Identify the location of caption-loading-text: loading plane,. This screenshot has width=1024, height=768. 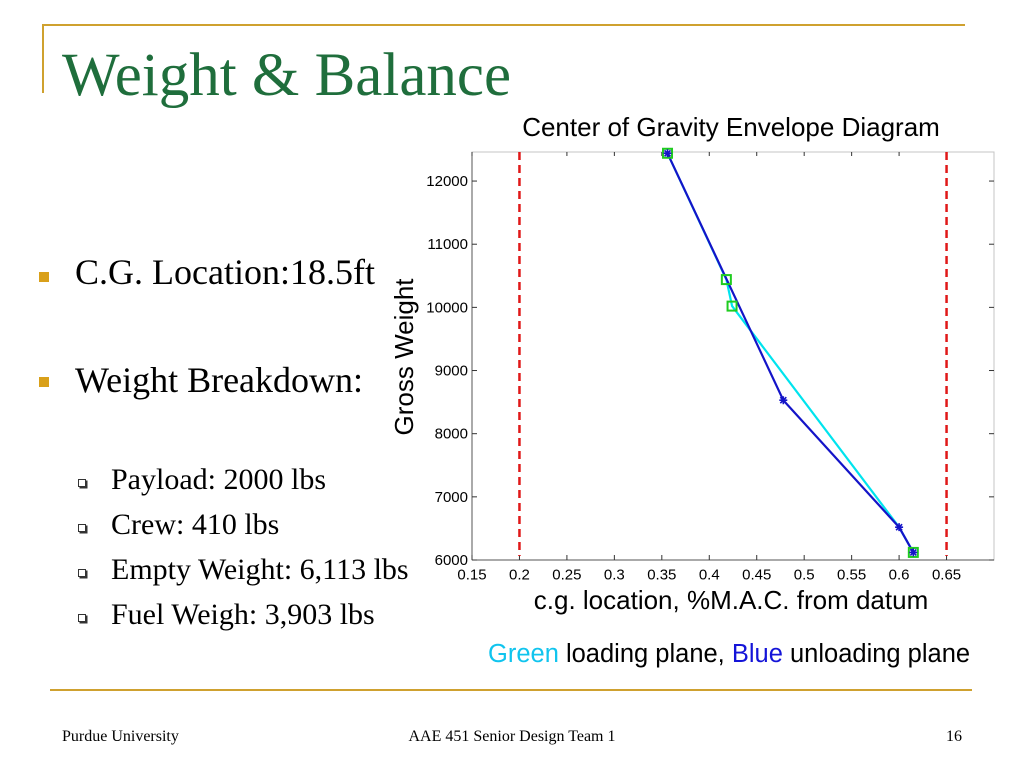
(645, 654).